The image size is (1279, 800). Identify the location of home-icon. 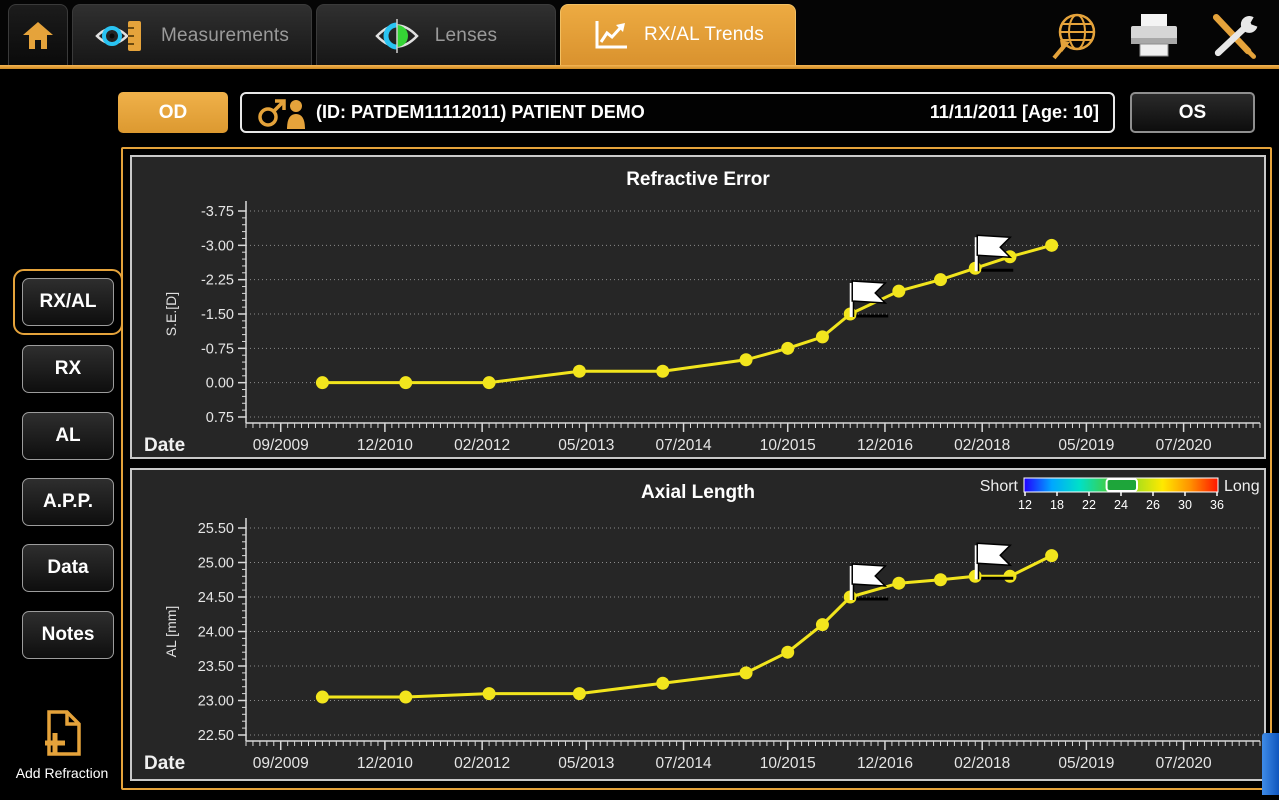
(38, 35).